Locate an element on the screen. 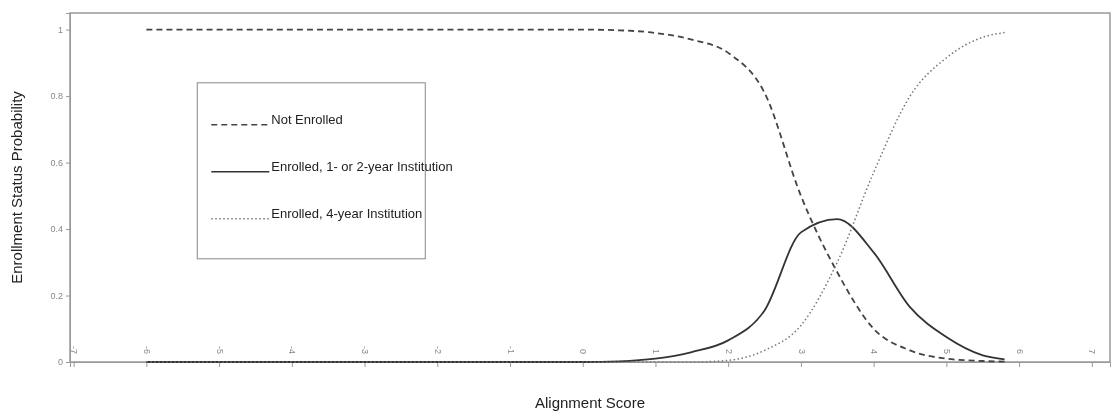 This screenshot has width=1117, height=418. x-tick-label: -3 is located at coordinates (365, 349).